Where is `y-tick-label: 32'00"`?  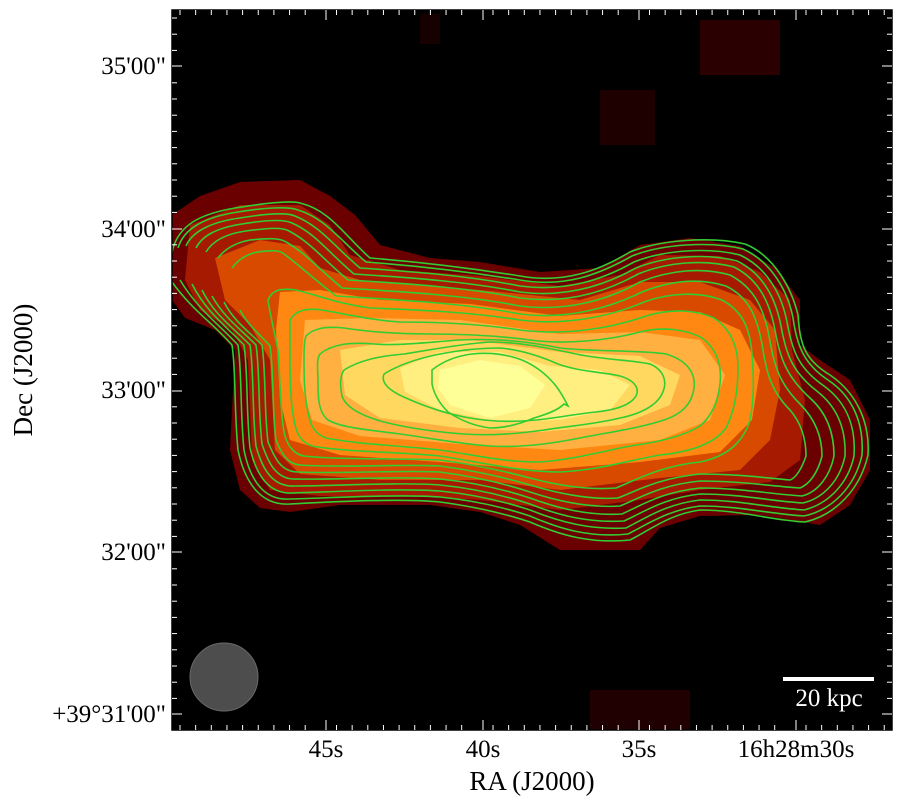
y-tick-label: 32'00" is located at coordinates (133, 552).